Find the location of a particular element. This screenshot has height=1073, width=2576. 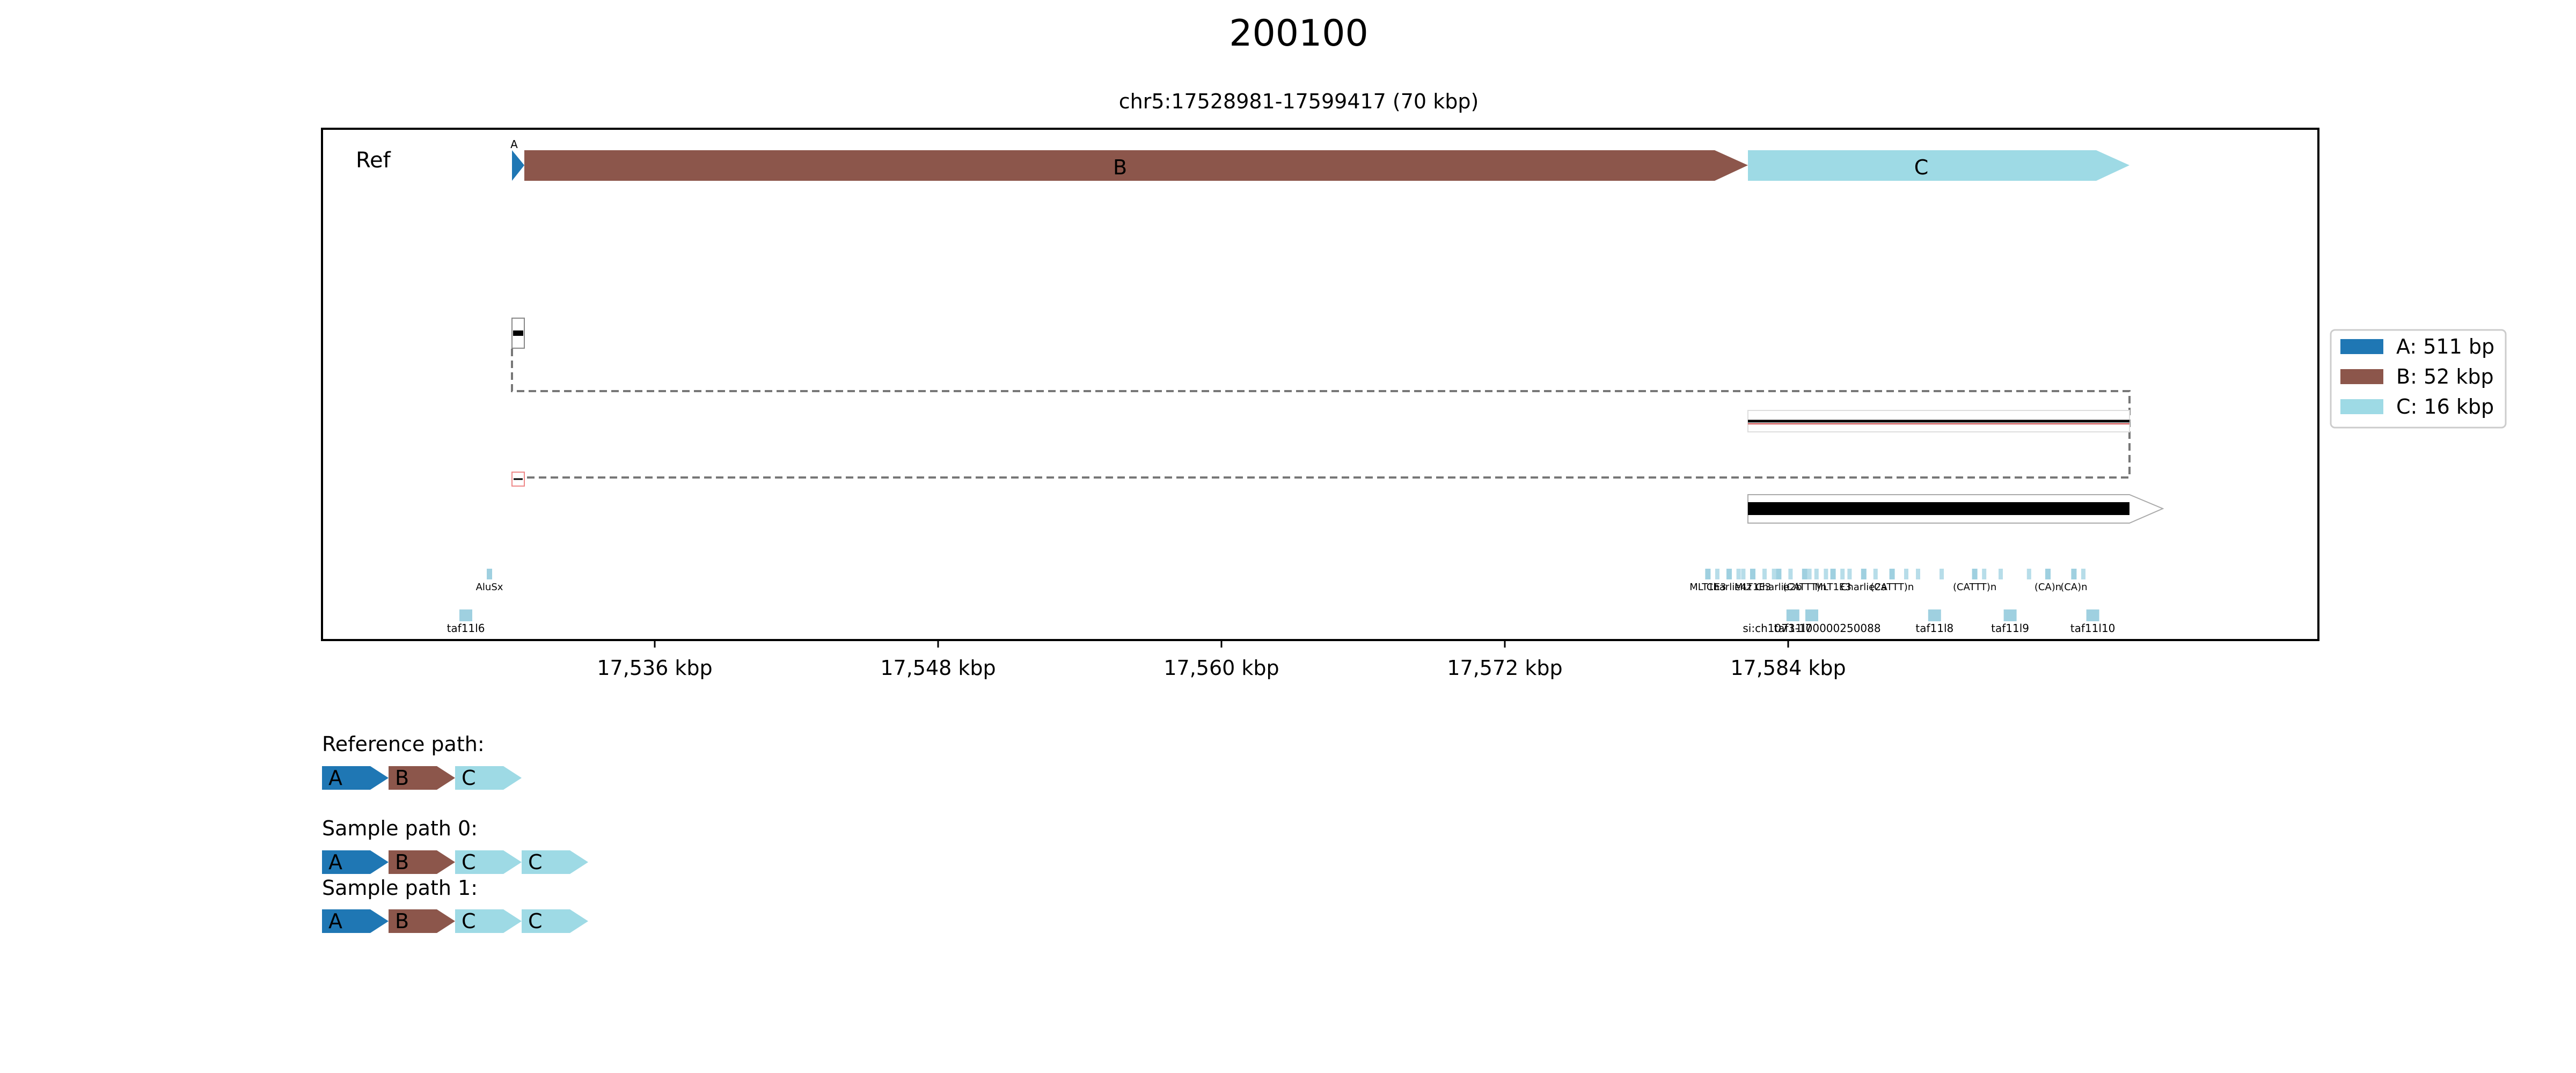

repeat-feature-label: Charlie4z is located at coordinates (1729, 588).